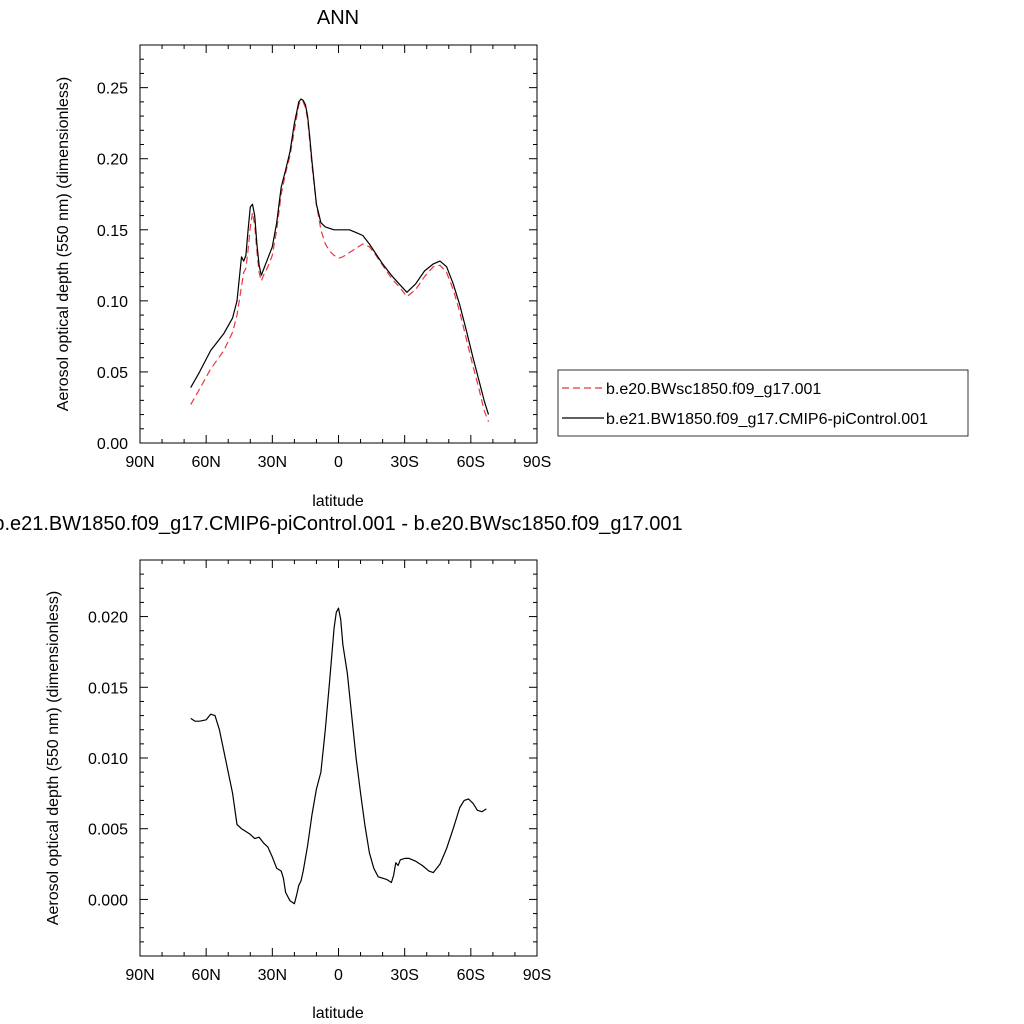 The width and height of the screenshot is (1024, 1024). I want to click on y-tick-label: 0.10, so click(112, 302).